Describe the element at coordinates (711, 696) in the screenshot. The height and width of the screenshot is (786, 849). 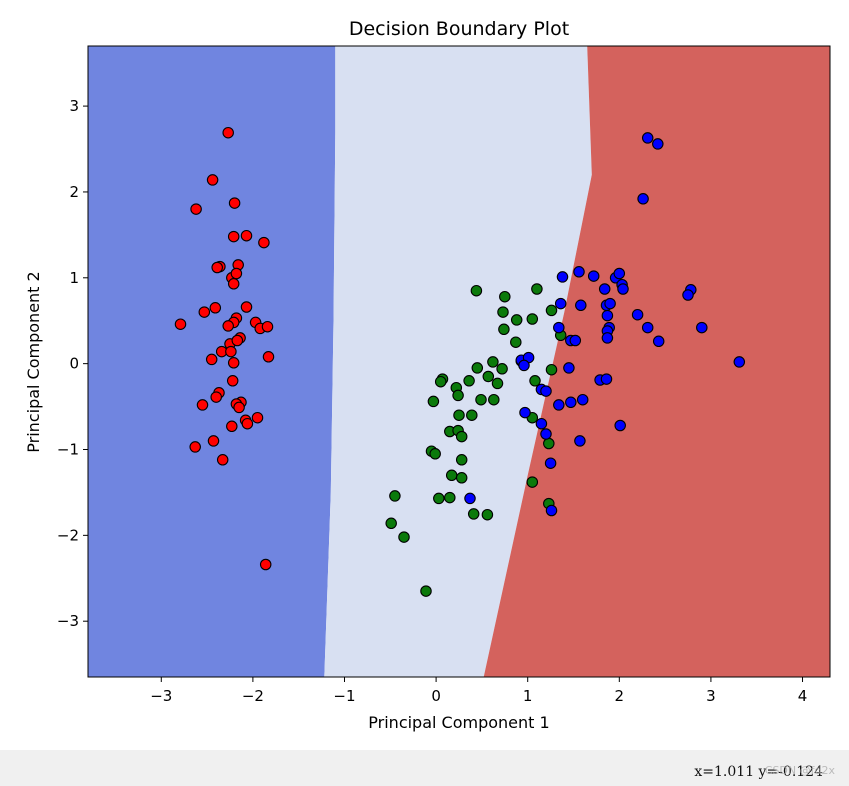
I see `x-tick-label: 3` at that location.